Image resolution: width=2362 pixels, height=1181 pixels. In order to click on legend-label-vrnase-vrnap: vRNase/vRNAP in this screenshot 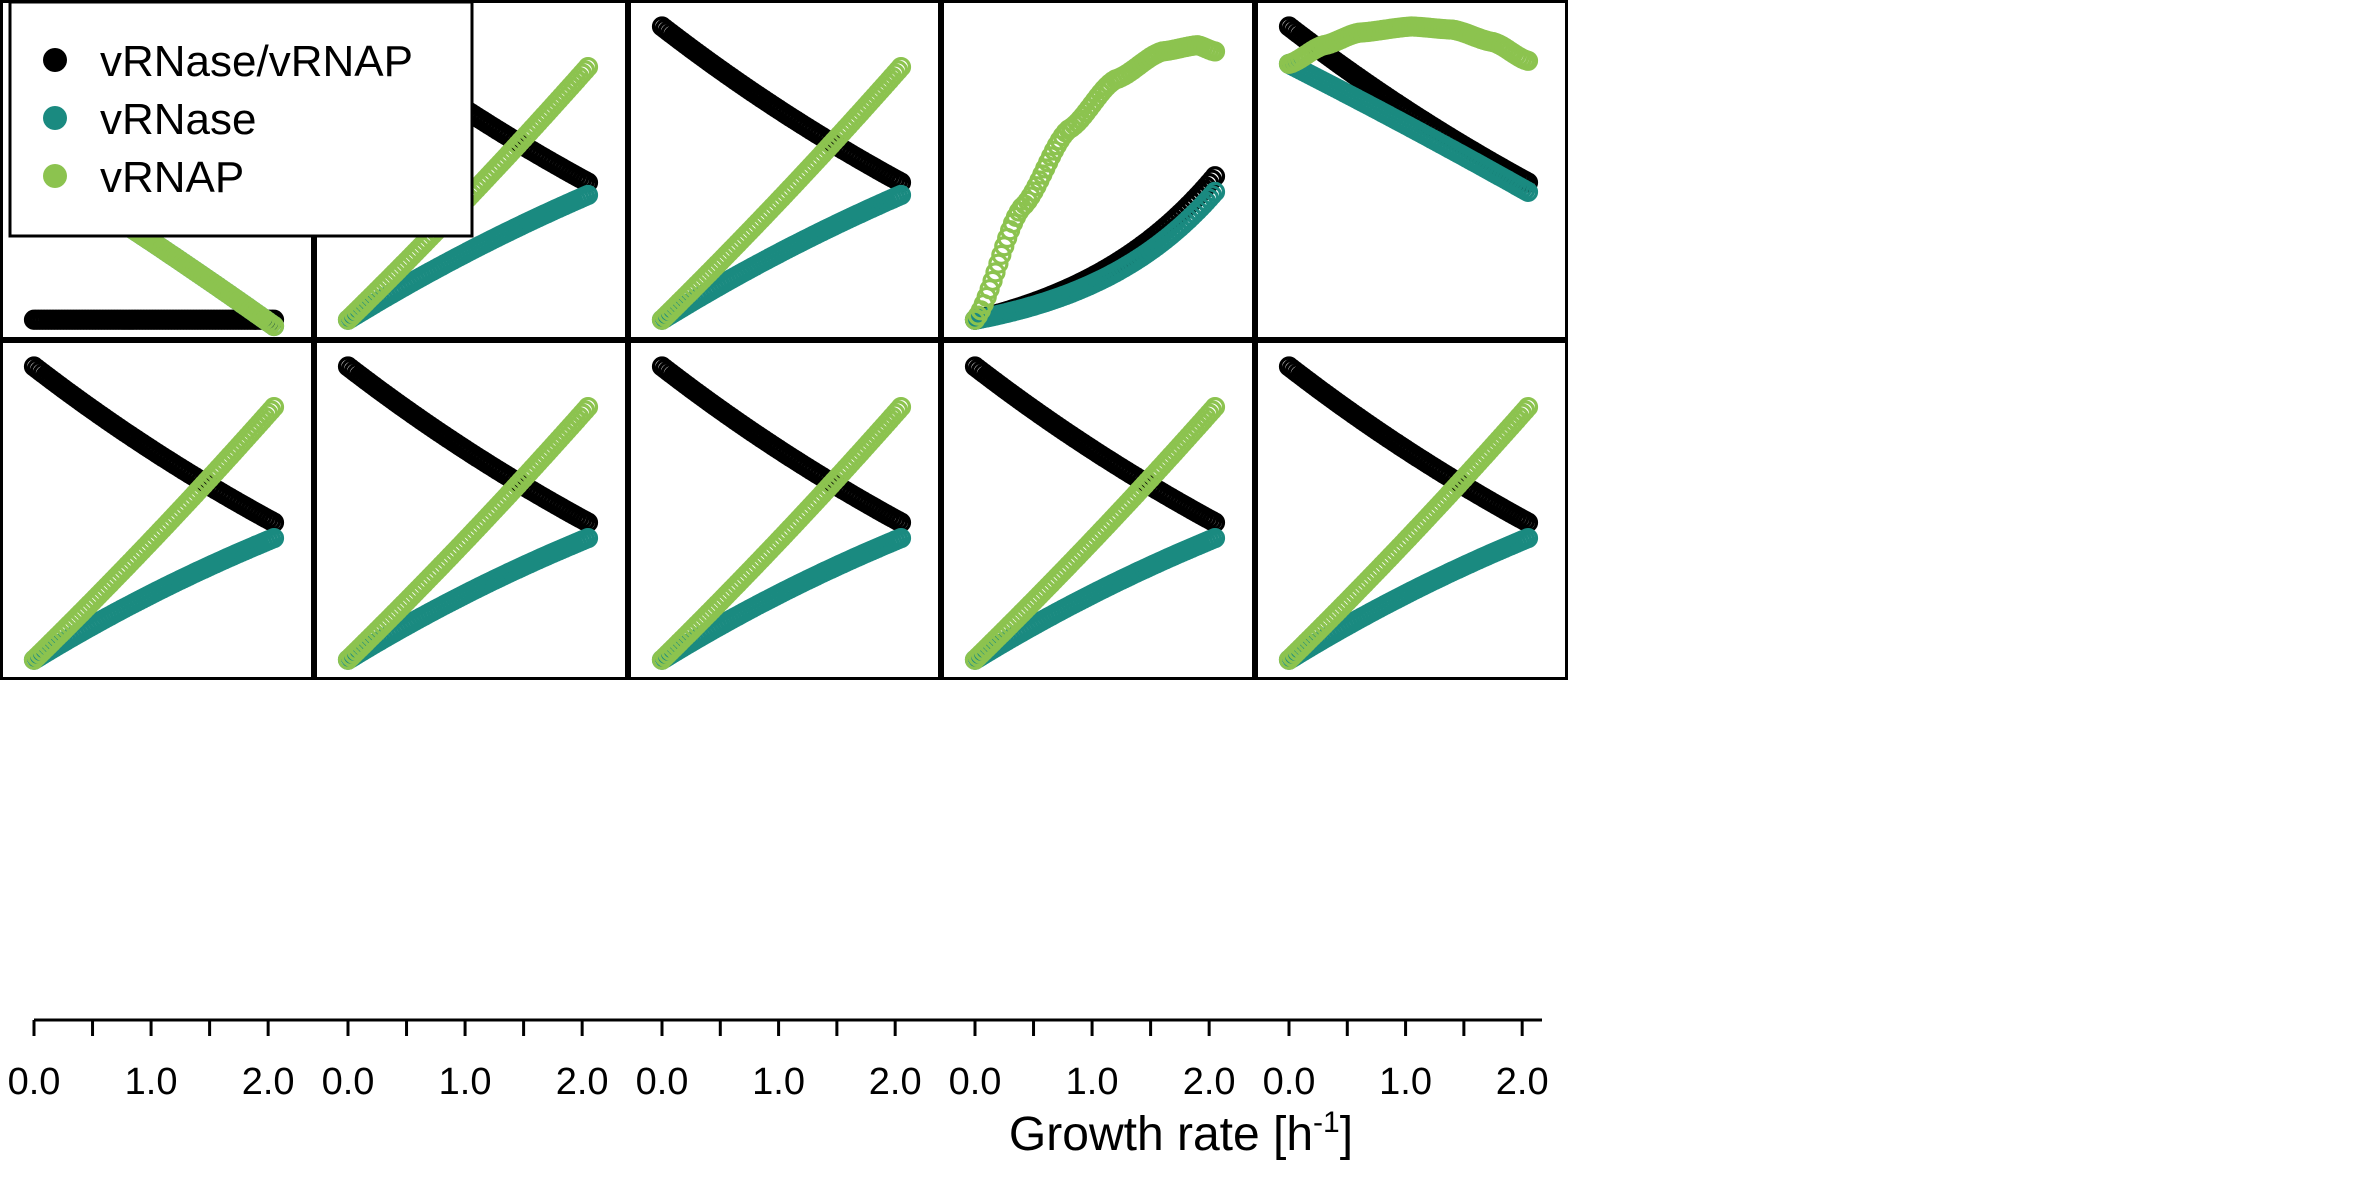, I will do `click(256, 61)`.